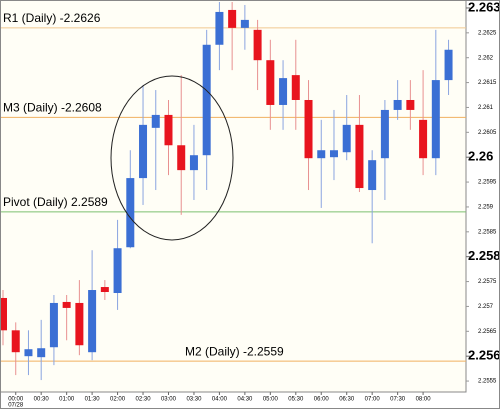  I want to click on y-minor-tick-label: 2.2585, so click(487, 232).